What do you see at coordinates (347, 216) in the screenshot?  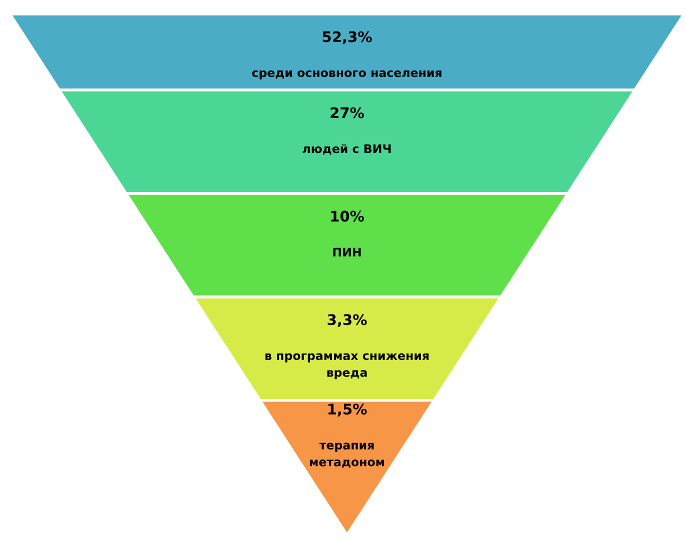 I see `data-label: 10%` at bounding box center [347, 216].